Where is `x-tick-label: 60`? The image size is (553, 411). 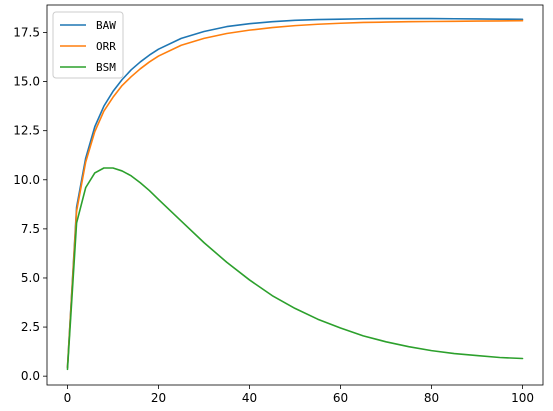
x-tick-label: 60 is located at coordinates (340, 398).